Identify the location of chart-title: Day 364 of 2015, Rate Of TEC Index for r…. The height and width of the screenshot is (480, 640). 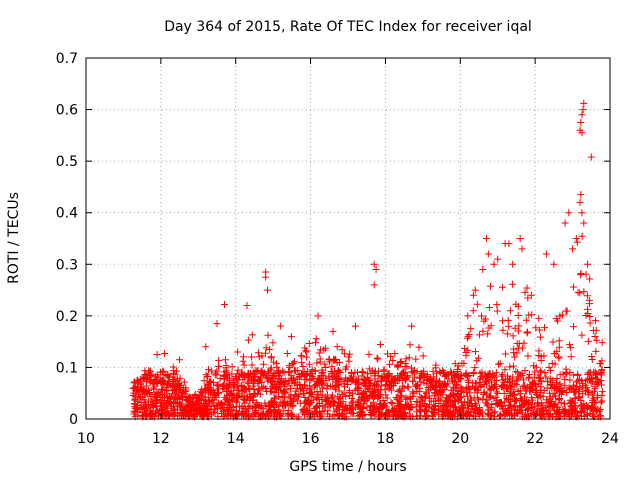
(348, 27).